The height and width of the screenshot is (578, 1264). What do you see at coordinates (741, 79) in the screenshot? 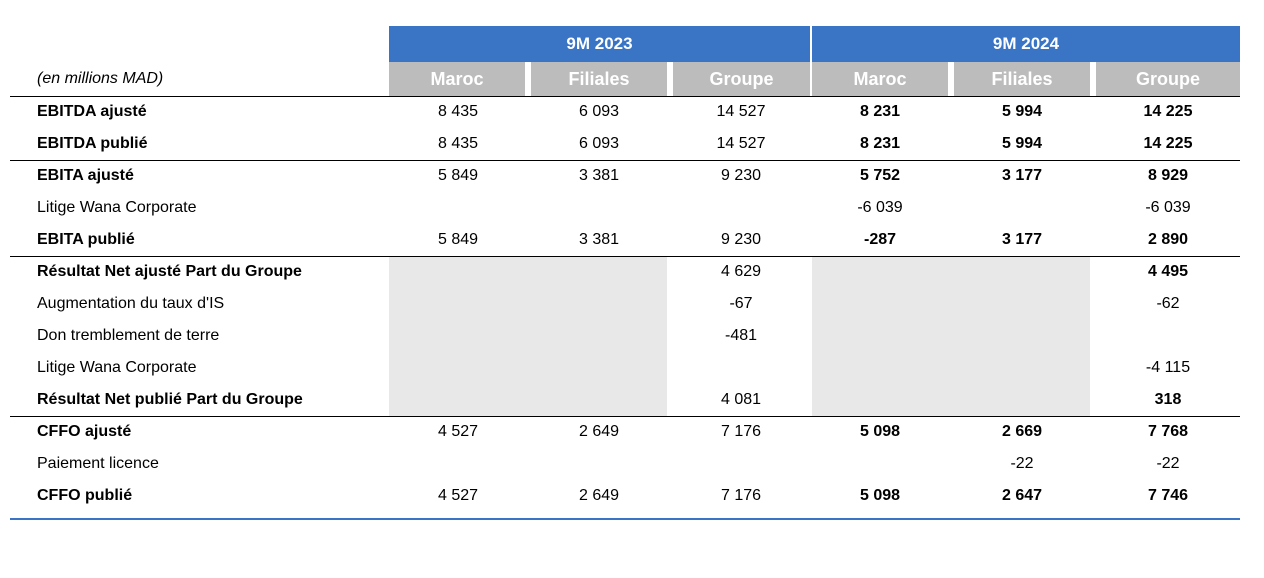
I see `col-header-groupe-2023: Groupe` at bounding box center [741, 79].